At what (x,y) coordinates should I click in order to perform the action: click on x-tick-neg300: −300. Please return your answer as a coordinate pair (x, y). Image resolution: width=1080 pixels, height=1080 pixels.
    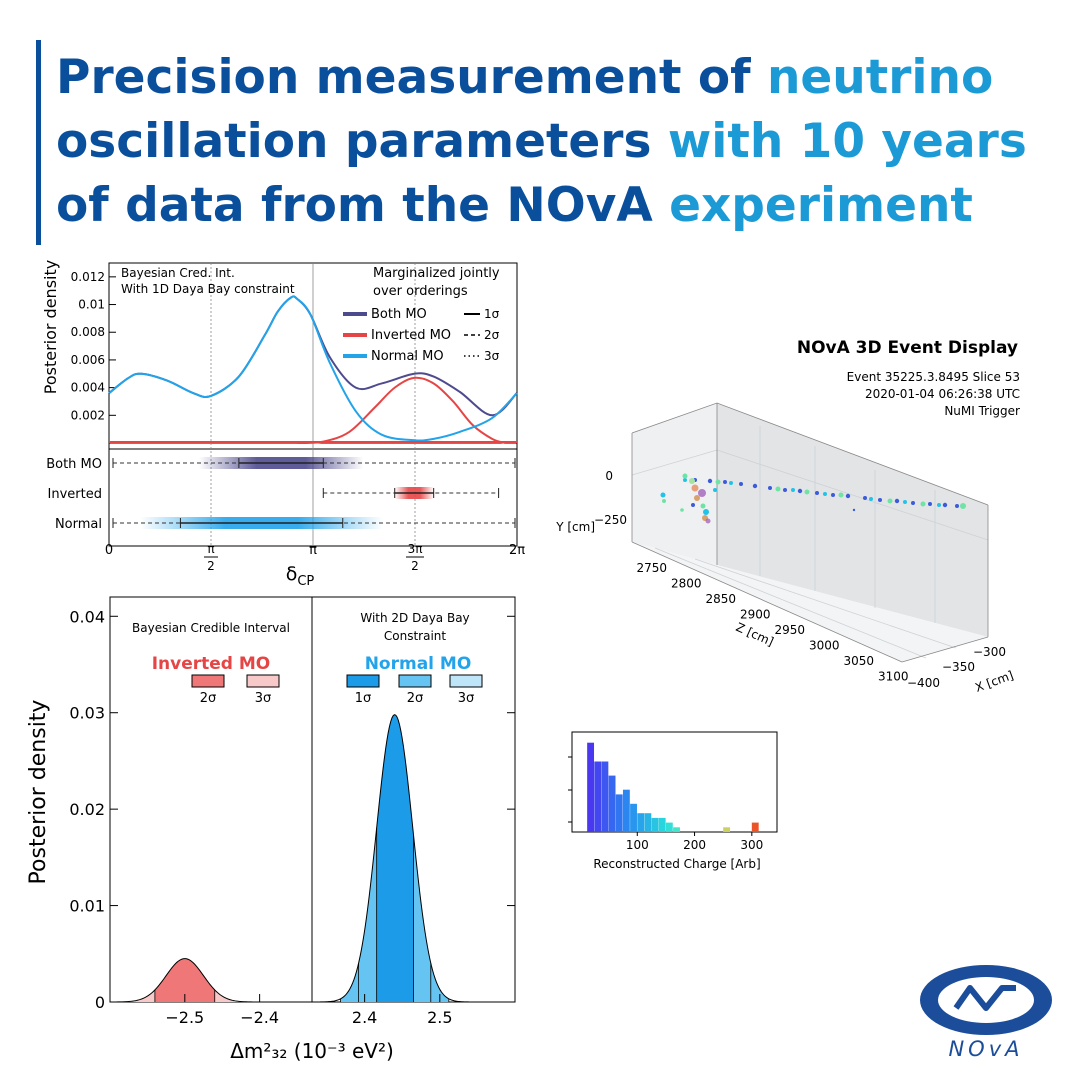
    Looking at the image, I should click on (989, 652).